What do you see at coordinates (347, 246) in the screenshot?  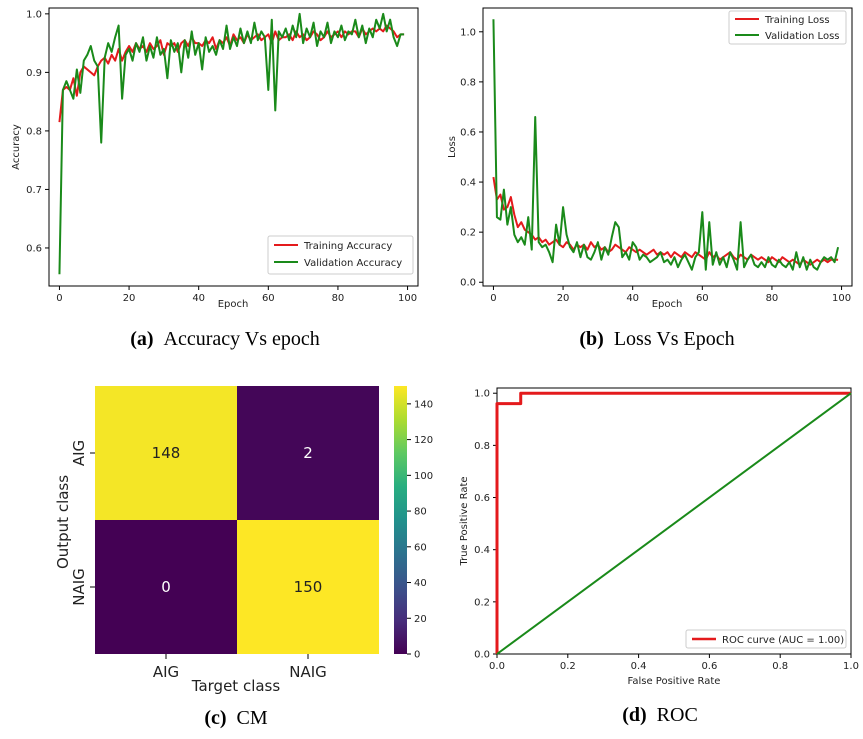 I see `accuracy-legend-training: Training Accuracy` at bounding box center [347, 246].